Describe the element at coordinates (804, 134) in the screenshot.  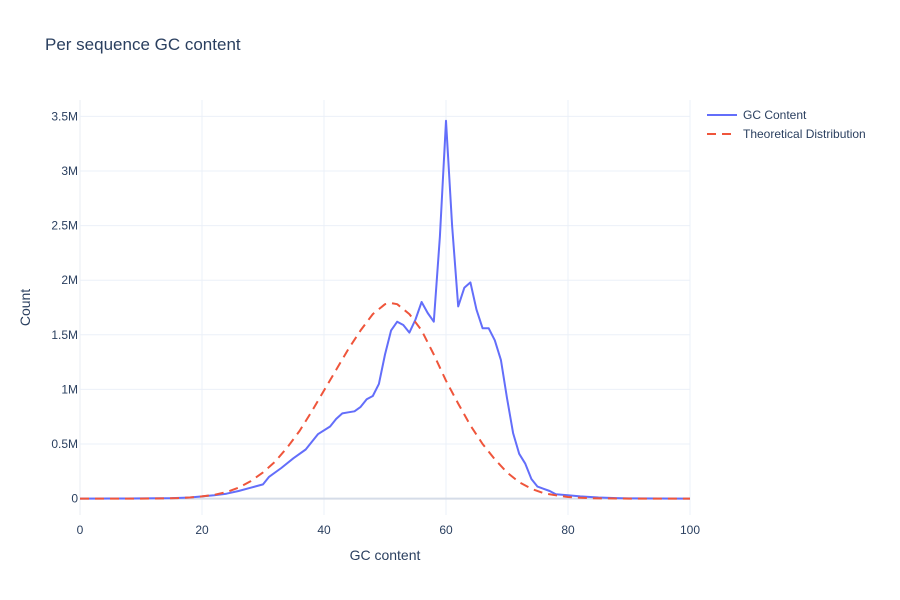
I see `legend-label: Theoretical Distribution` at that location.